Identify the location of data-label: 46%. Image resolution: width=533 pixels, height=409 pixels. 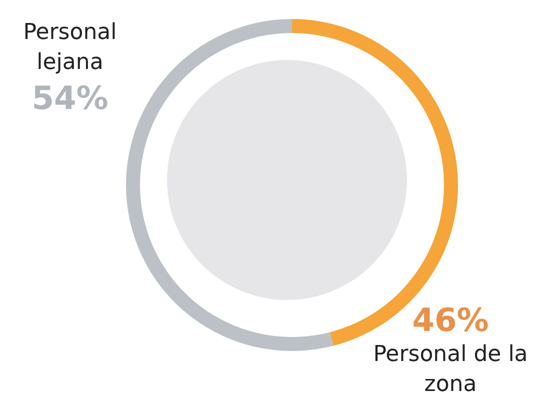
(450, 320).